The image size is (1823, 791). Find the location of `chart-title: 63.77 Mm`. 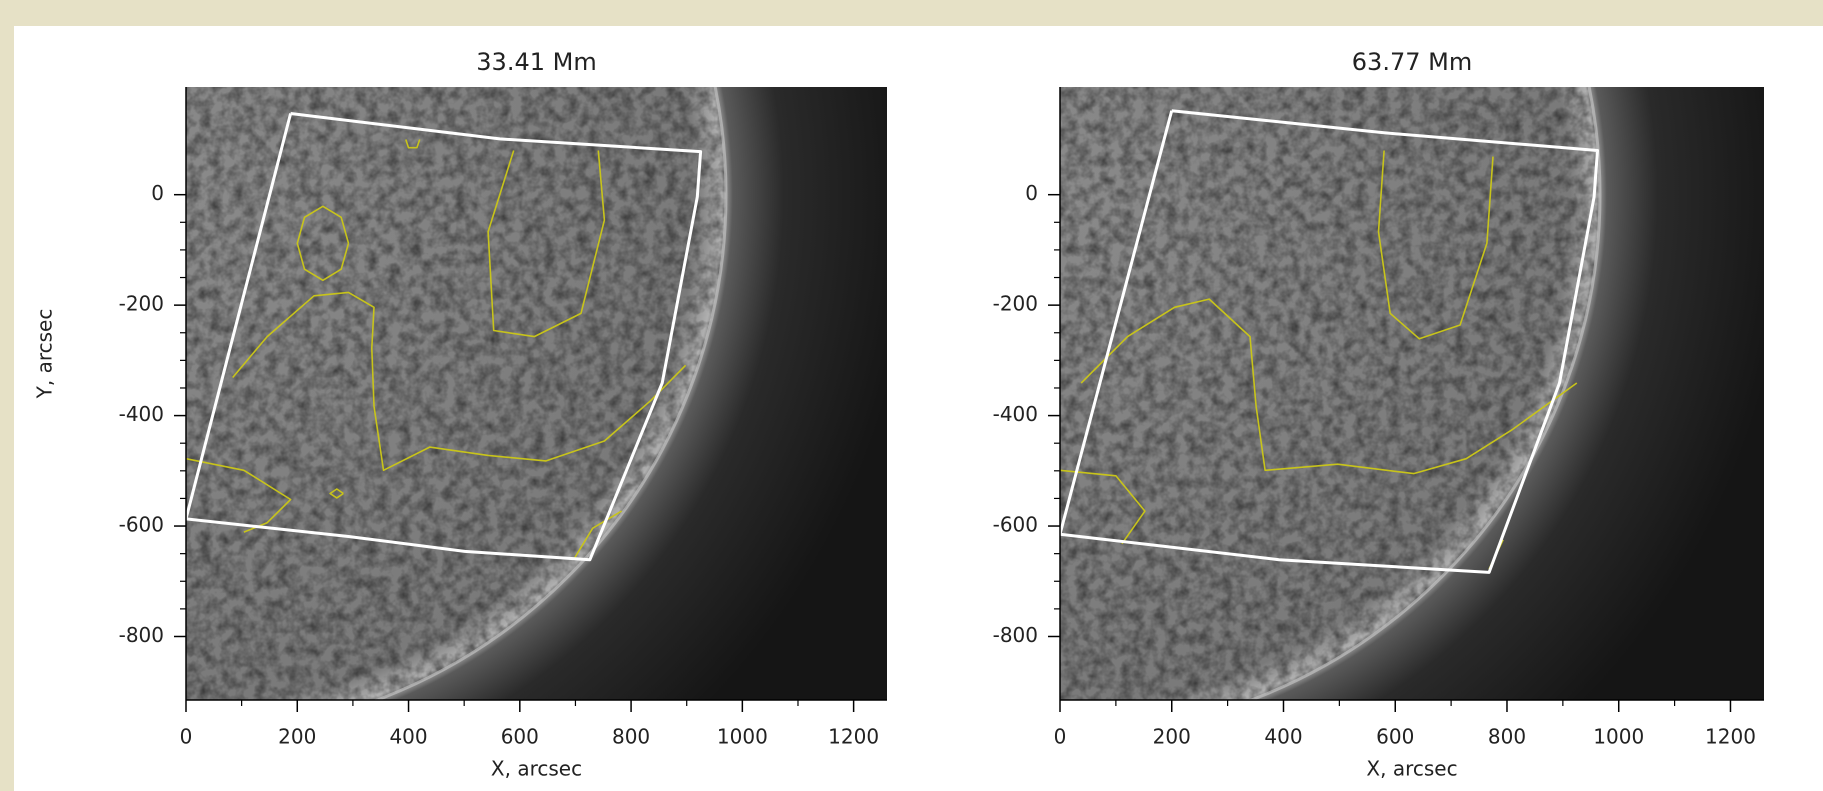

chart-title: 63.77 Mm is located at coordinates (1412, 62).